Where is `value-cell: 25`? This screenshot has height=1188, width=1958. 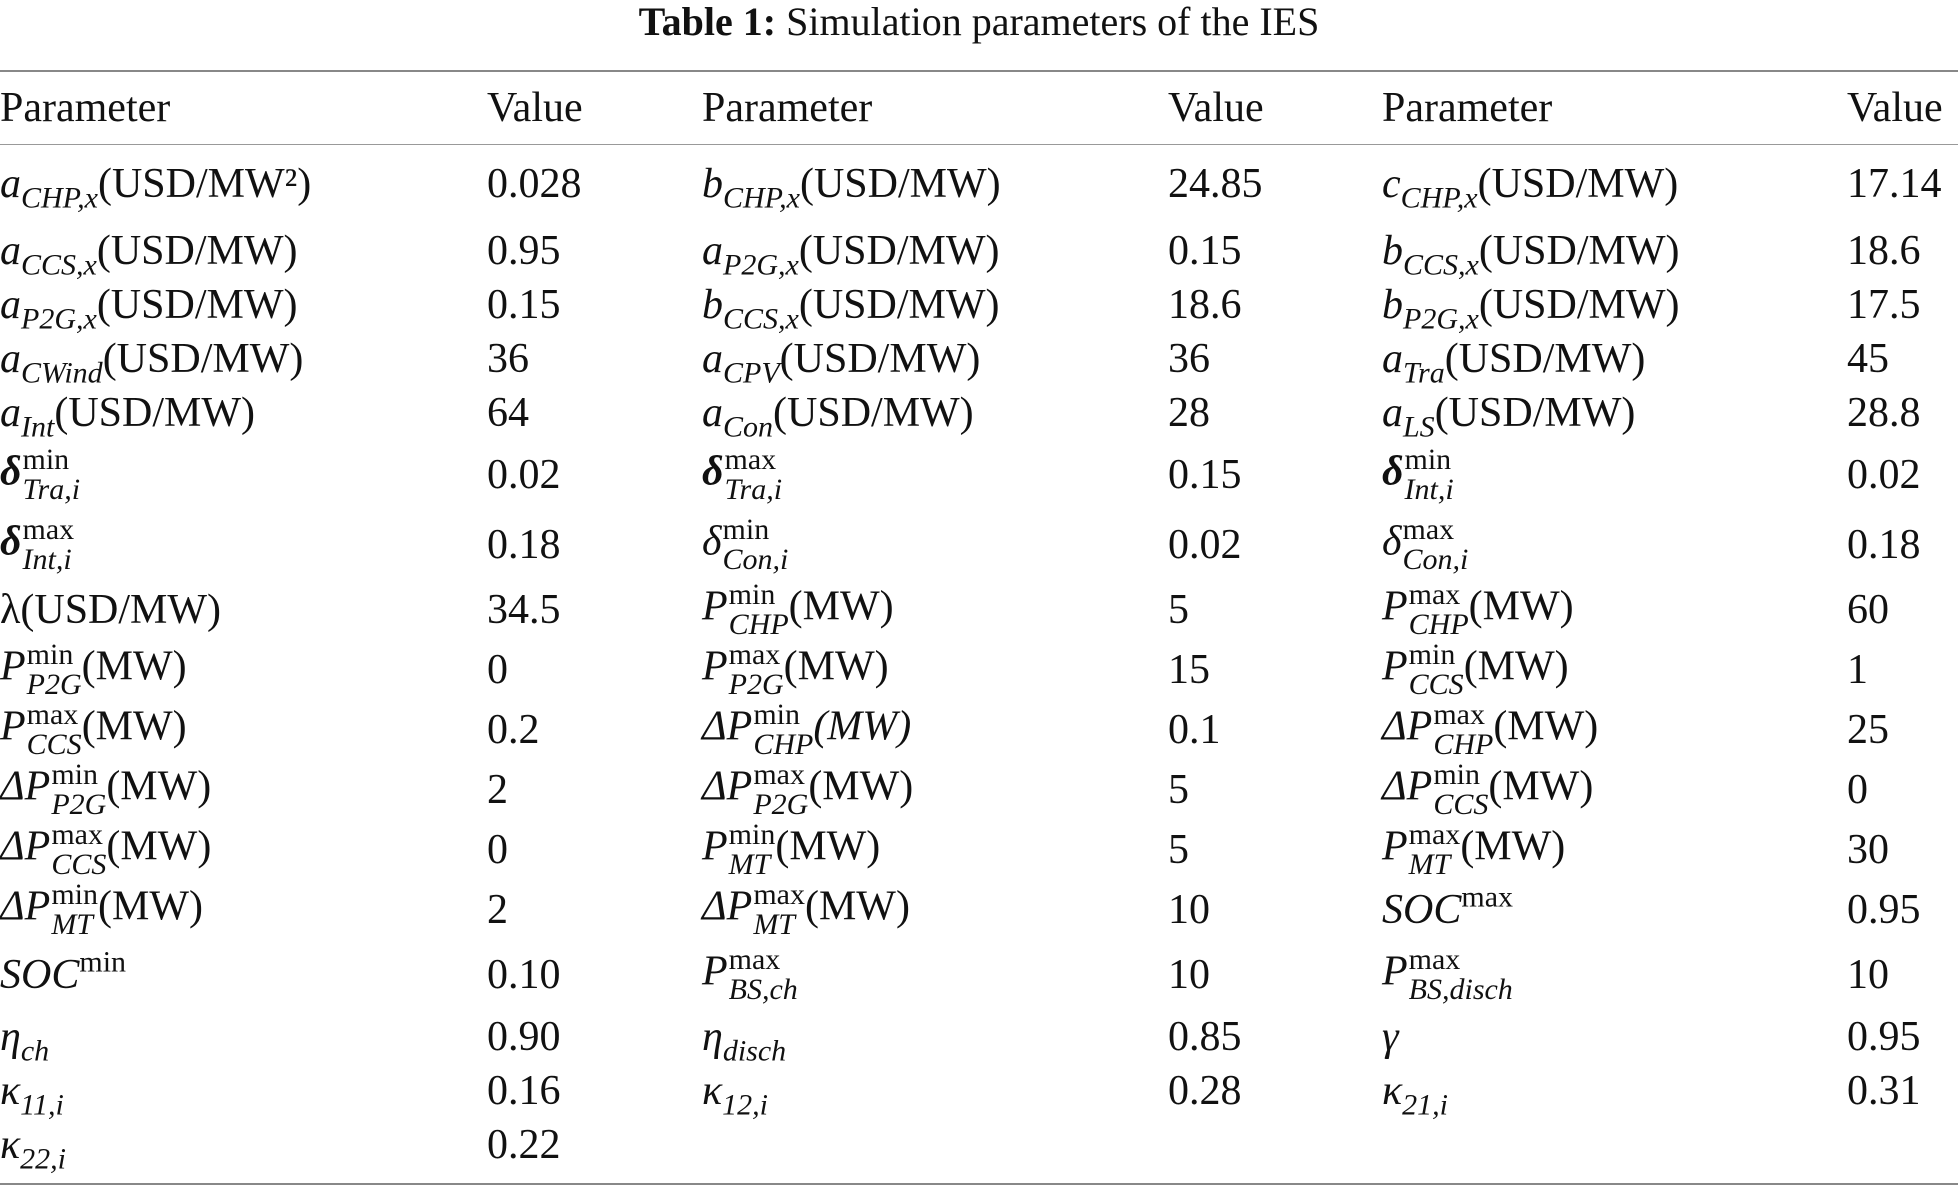 value-cell: 25 is located at coordinates (1868, 730).